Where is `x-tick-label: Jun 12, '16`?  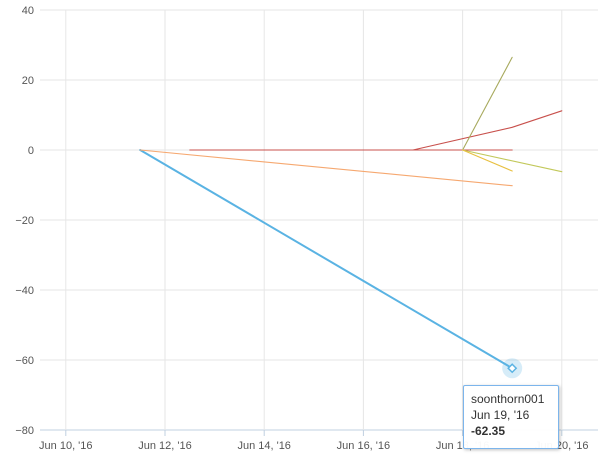
x-tick-label: Jun 12, '16 is located at coordinates (164, 446).